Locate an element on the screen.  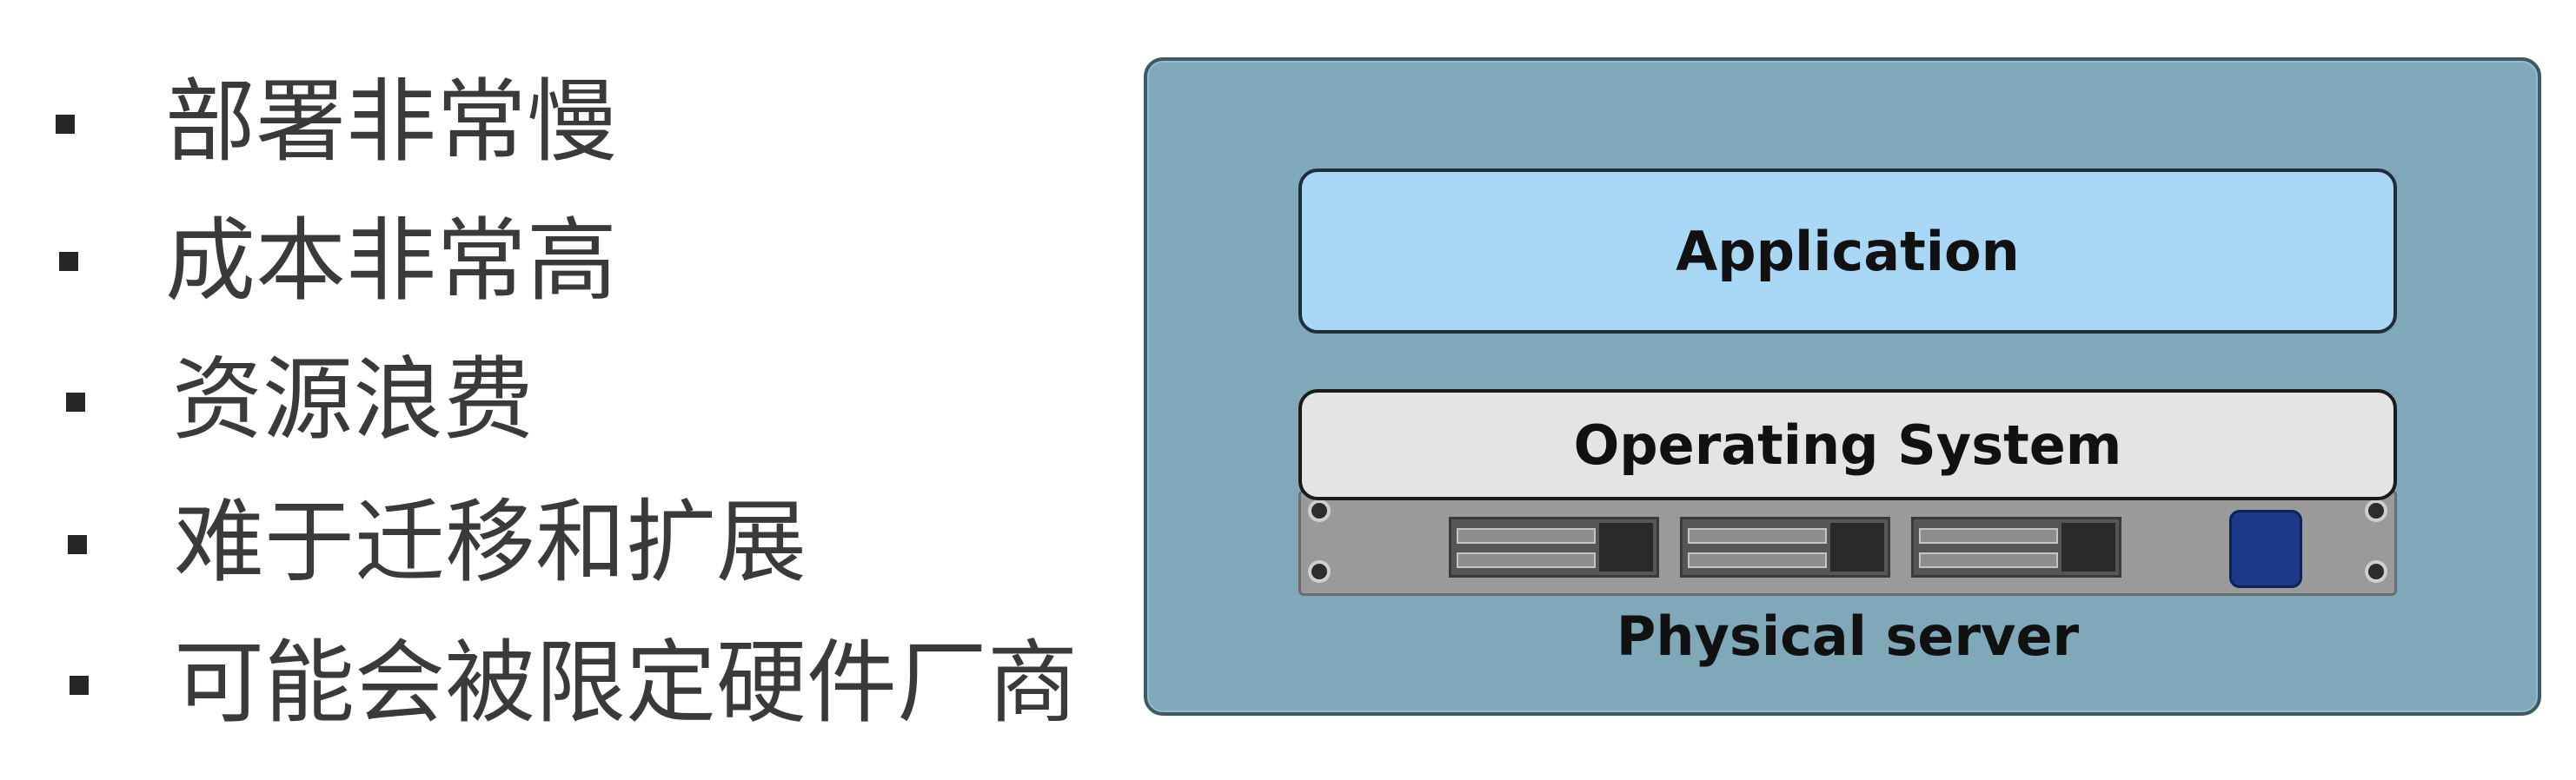
application-label: Application is located at coordinates (1848, 251).